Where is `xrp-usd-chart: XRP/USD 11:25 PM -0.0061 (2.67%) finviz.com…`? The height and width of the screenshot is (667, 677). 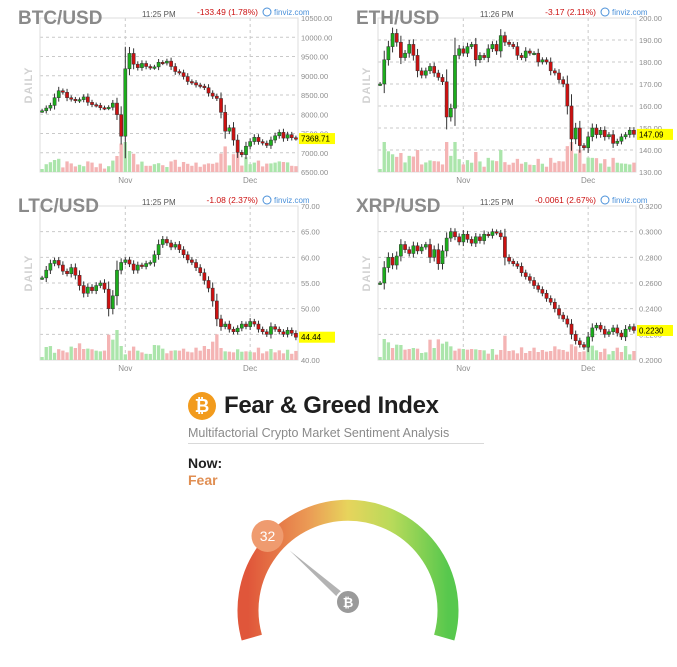
xrp-usd-chart: XRP/USD 11:25 PM -0.0061 (2.67%) finviz.com… is located at coordinates (507, 283).